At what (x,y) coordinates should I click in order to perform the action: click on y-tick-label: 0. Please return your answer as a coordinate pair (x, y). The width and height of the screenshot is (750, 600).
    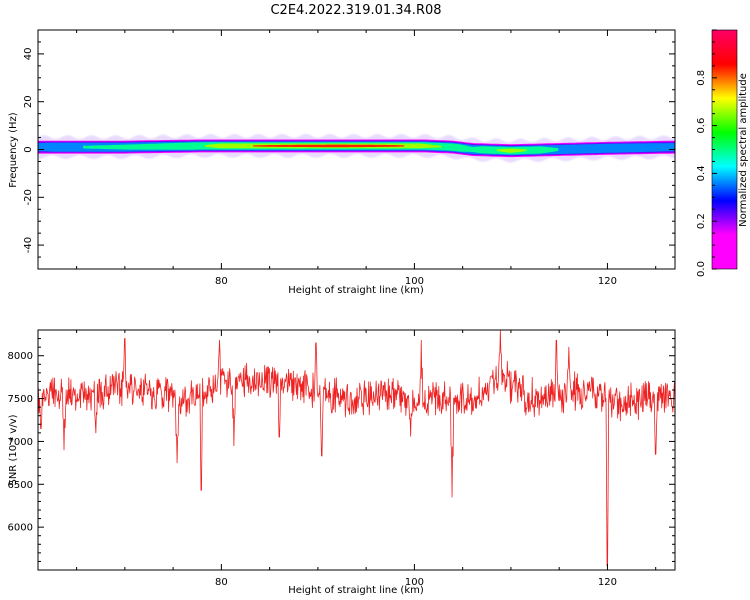
    Looking at the image, I should click on (28, 149).